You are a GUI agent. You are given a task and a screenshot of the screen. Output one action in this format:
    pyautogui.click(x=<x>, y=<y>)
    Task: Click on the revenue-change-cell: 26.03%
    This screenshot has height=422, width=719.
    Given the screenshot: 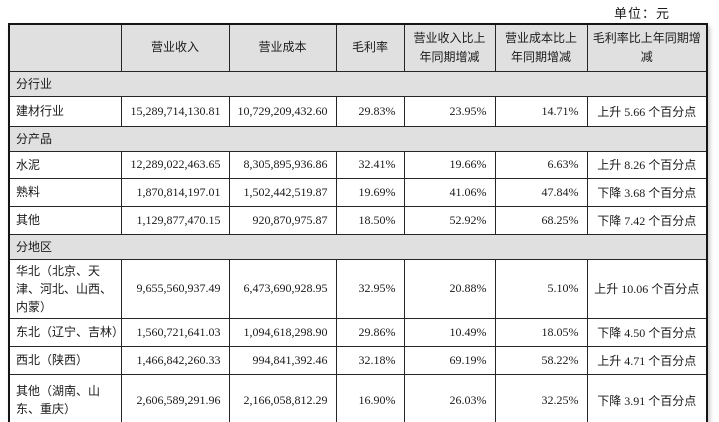 What is the action you would take?
    pyautogui.click(x=449, y=397)
    